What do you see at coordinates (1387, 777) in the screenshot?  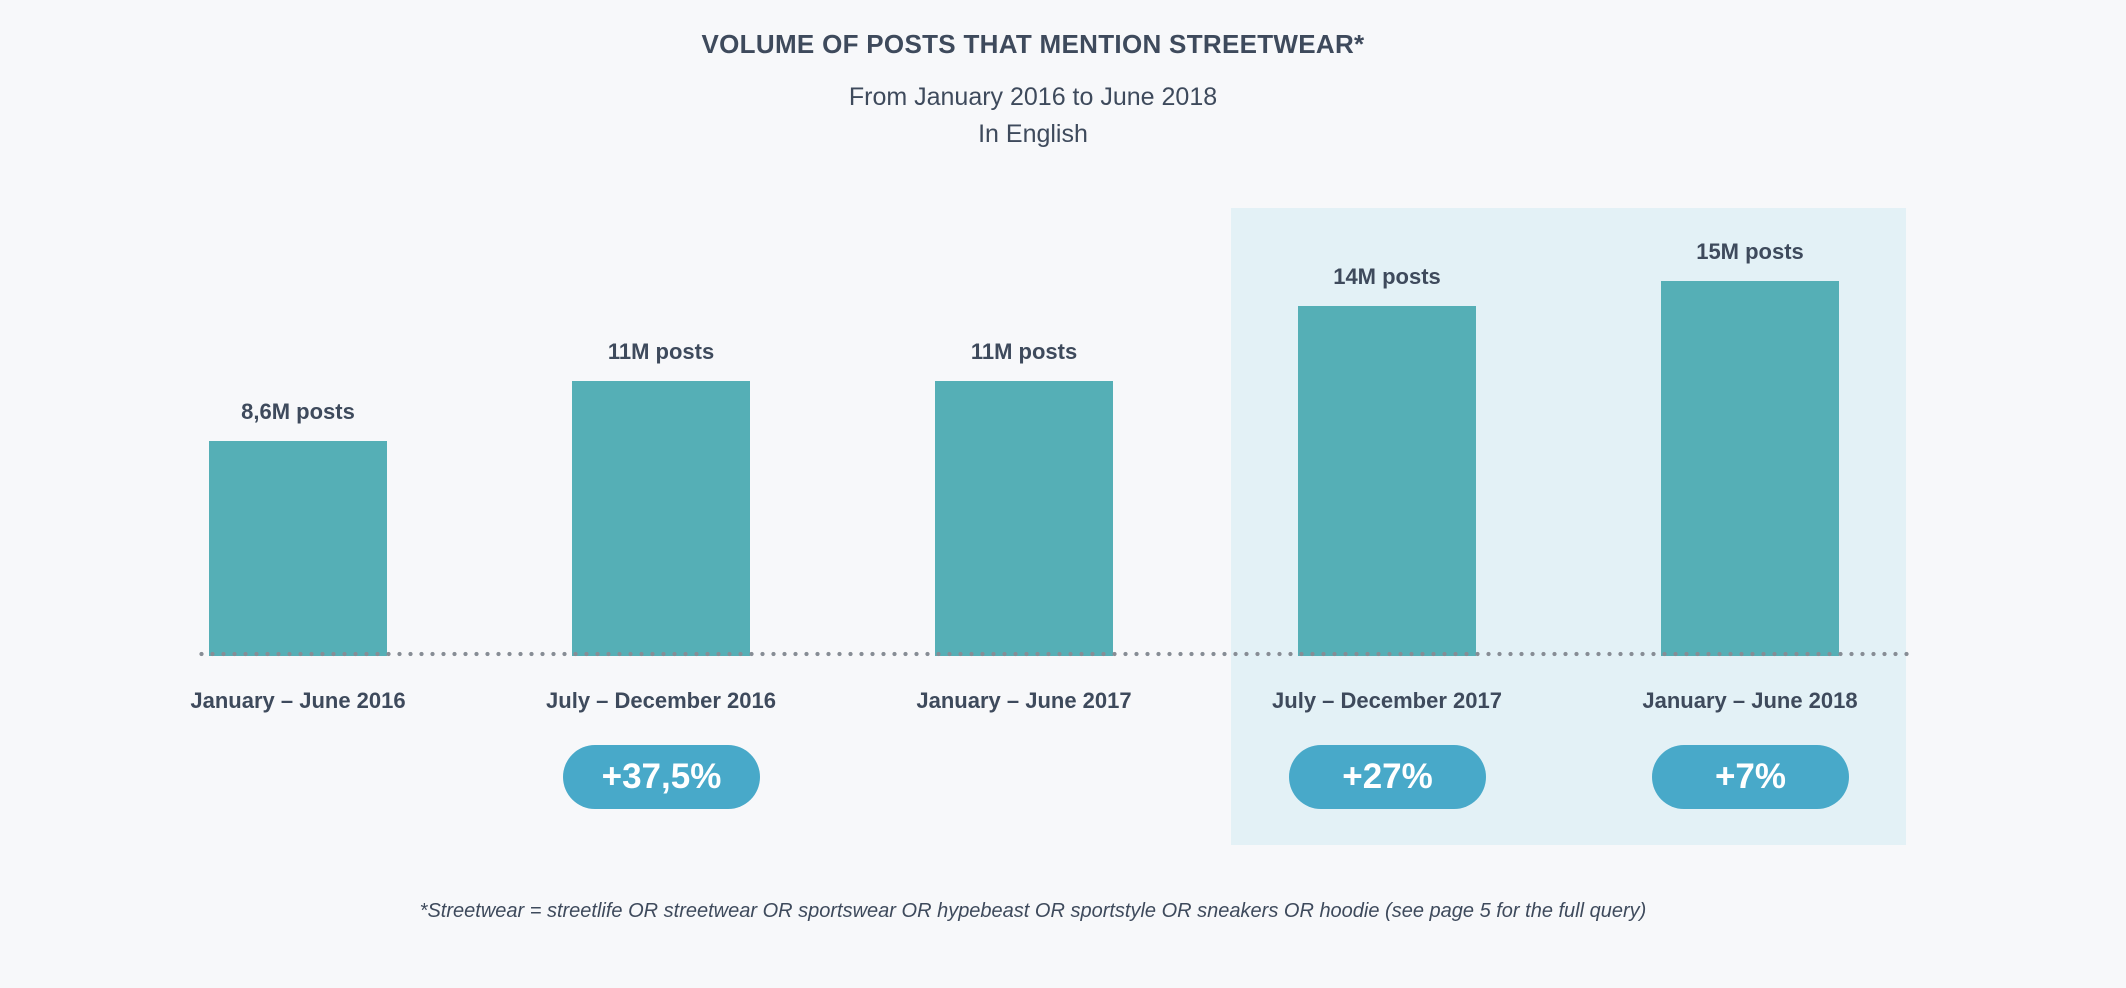 I see `growth-badge-jul-dec-2017: +27%` at bounding box center [1387, 777].